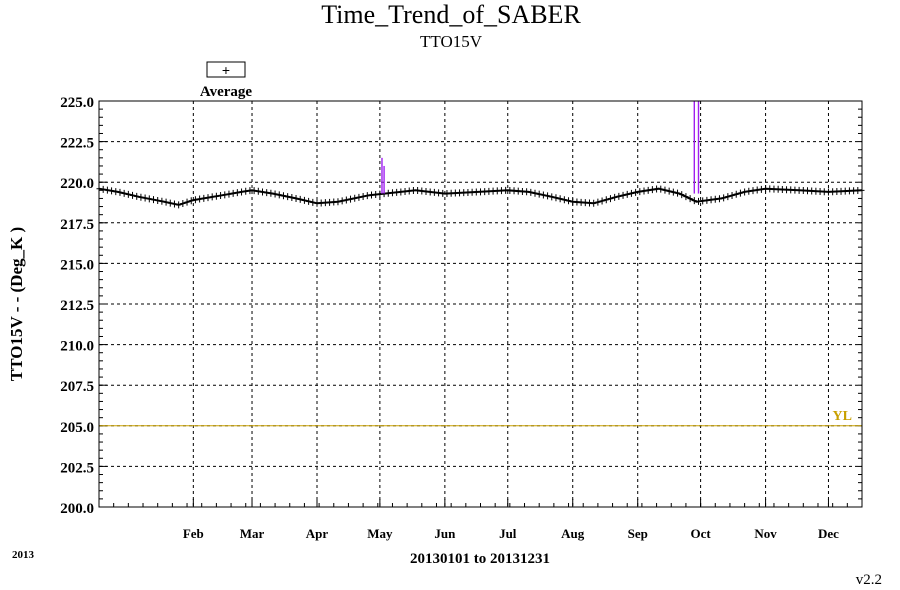  I want to click on year-label: 2013, so click(23, 555).